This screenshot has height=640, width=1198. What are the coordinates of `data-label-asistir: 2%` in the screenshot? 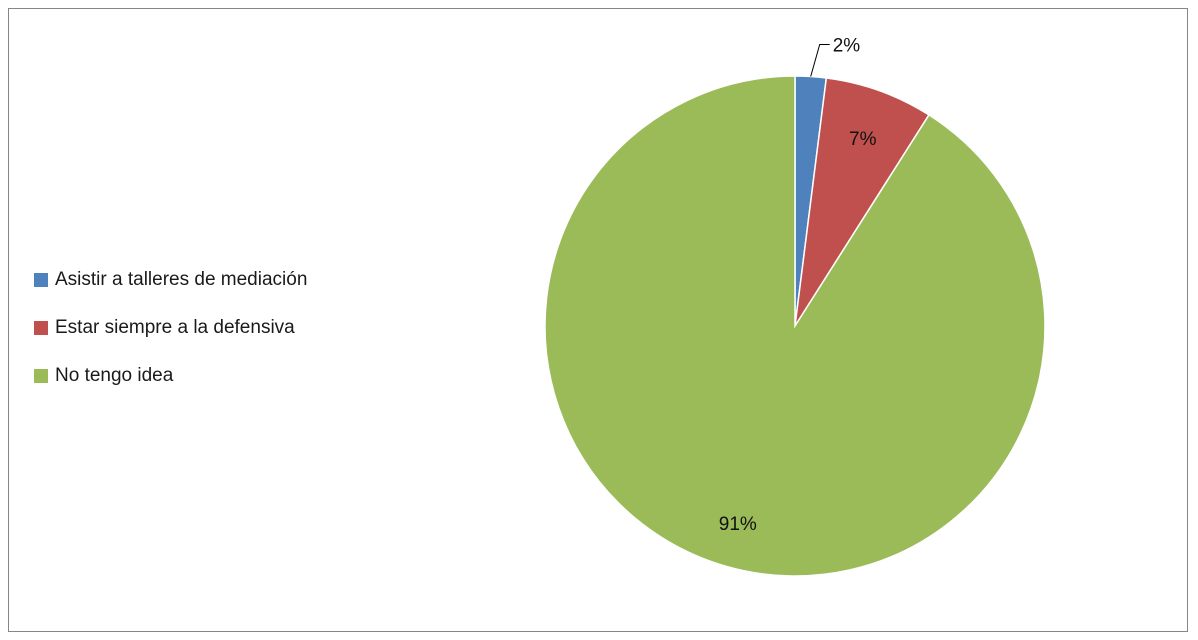 It's located at (847, 45).